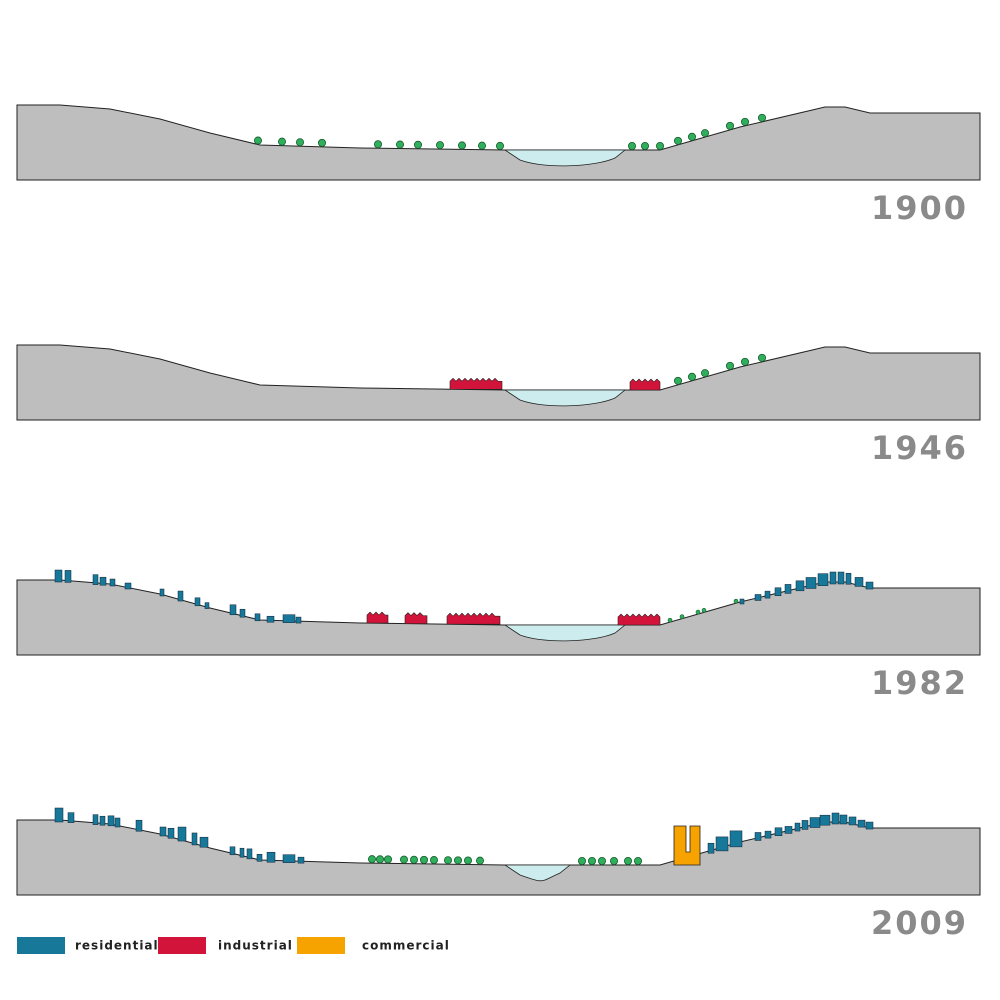 Image resolution: width=1000 pixels, height=1000 pixels. What do you see at coordinates (255, 946) in the screenshot?
I see `legend-label: industrial` at bounding box center [255, 946].